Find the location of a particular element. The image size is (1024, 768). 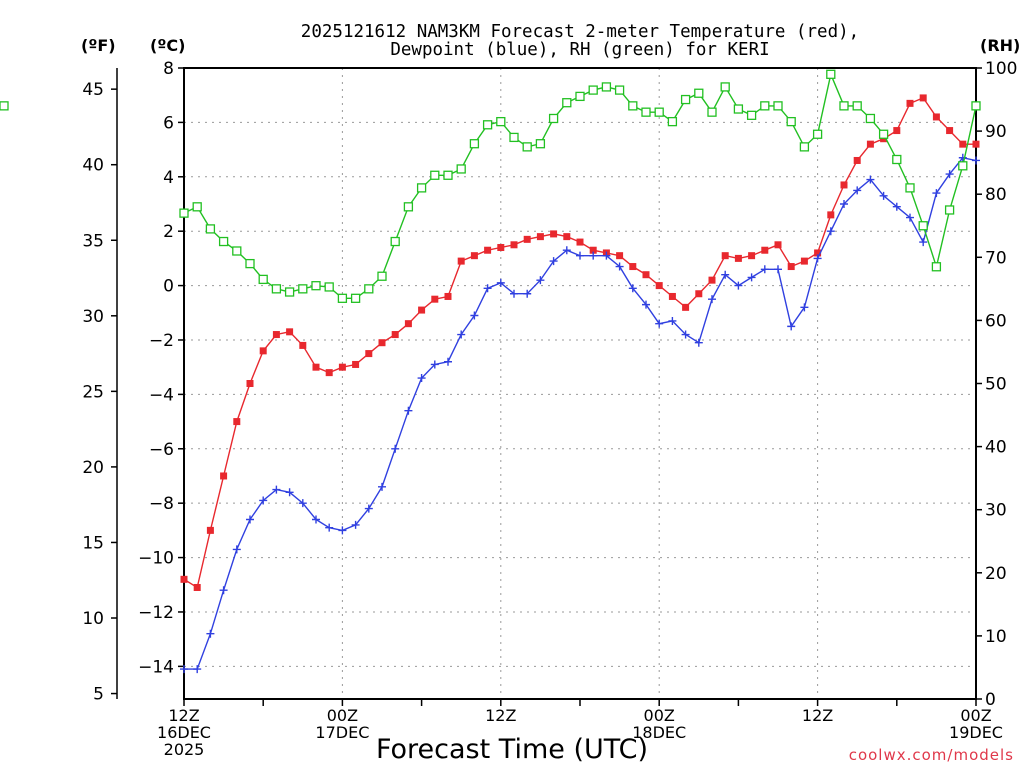

fahrenheit-tick-label: 40 is located at coordinates (93, 166).